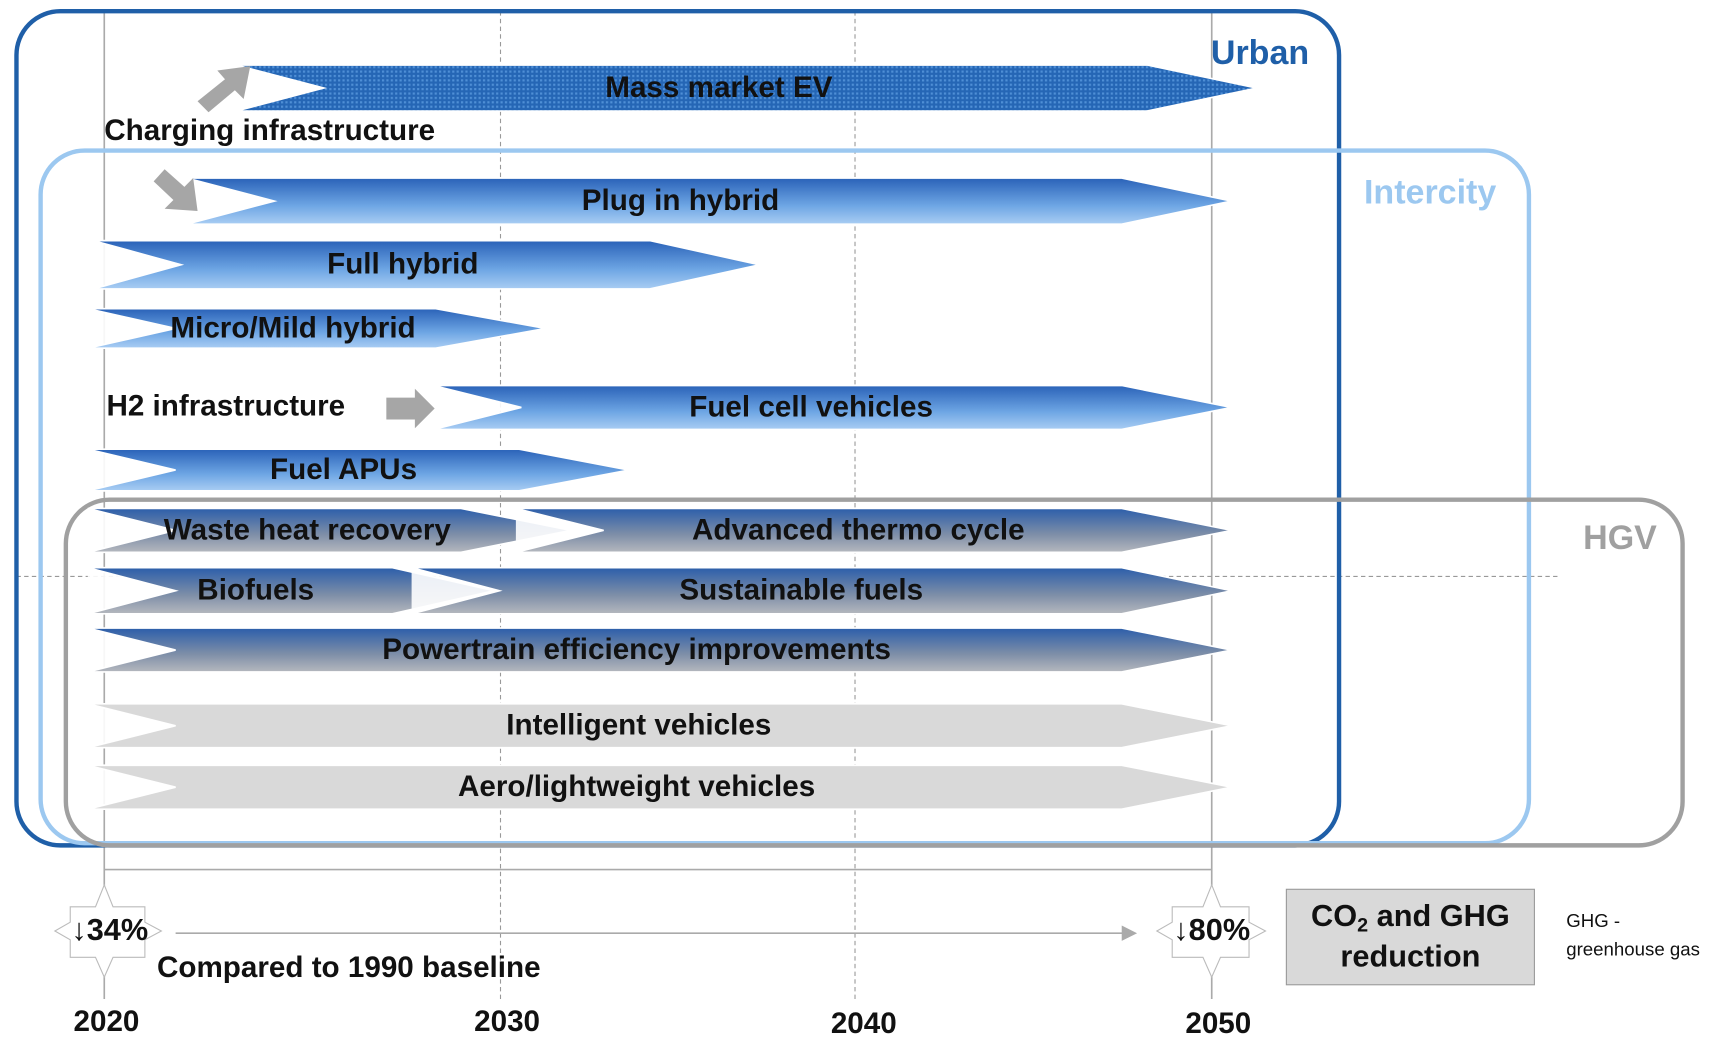  What do you see at coordinates (269, 130) in the screenshot?
I see `note: Charging infrastructure` at bounding box center [269, 130].